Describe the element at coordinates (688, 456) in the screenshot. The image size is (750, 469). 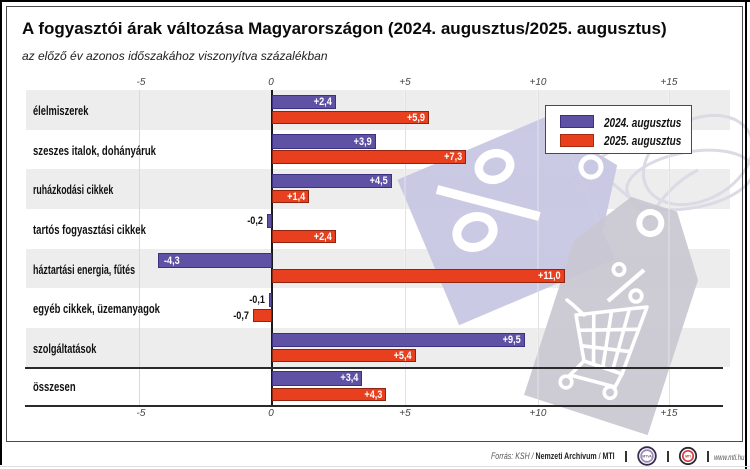
I see `svg-text: MTI` at that location.